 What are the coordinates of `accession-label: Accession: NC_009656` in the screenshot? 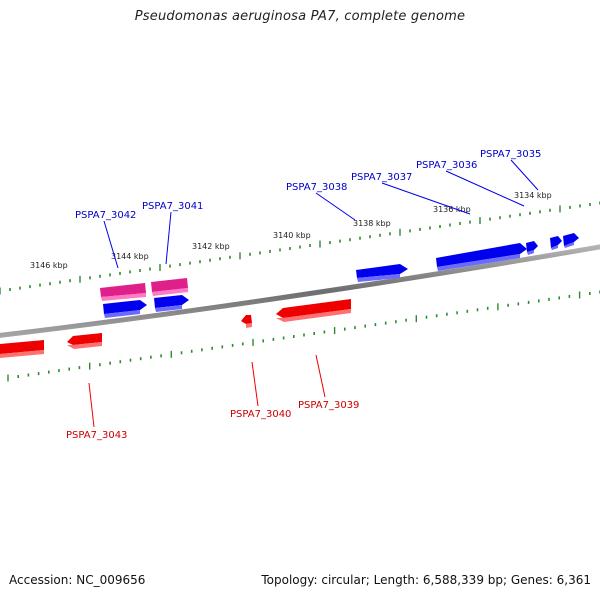 It's located at (77, 580).